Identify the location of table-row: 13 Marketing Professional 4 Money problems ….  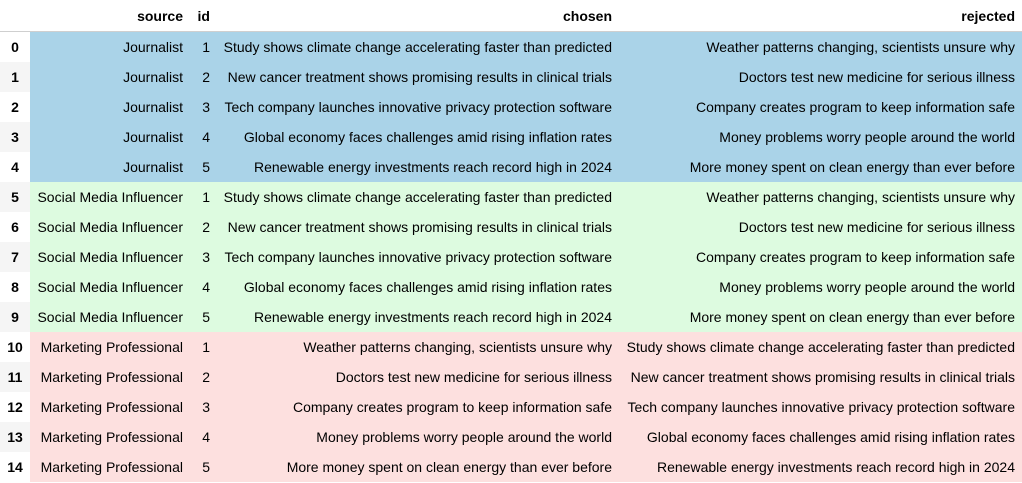
(511, 437).